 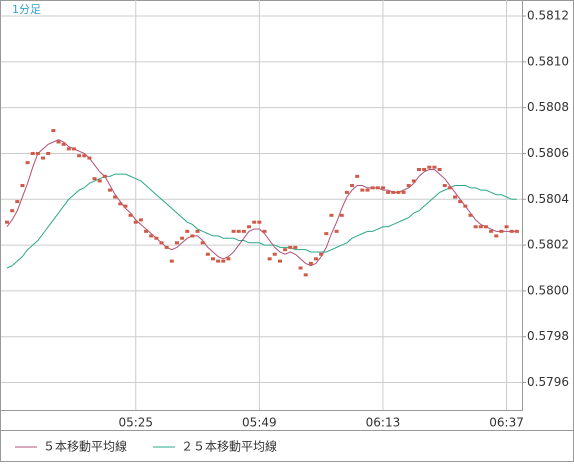 I want to click on legend-label: ２５本移動平均線, so click(x=229, y=446).